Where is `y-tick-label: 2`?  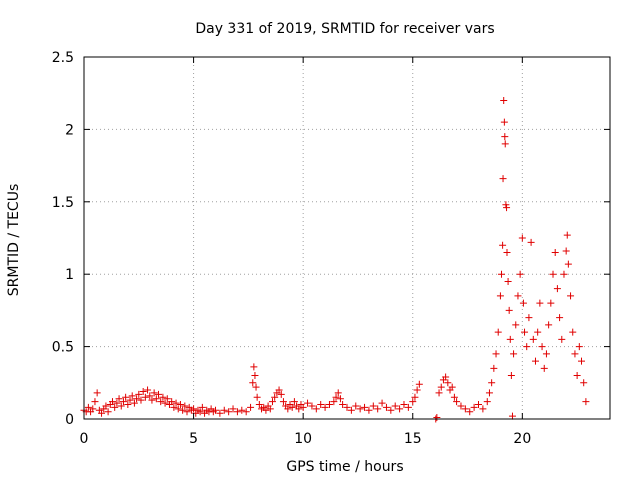
y-tick-label: 2 is located at coordinates (69, 130).